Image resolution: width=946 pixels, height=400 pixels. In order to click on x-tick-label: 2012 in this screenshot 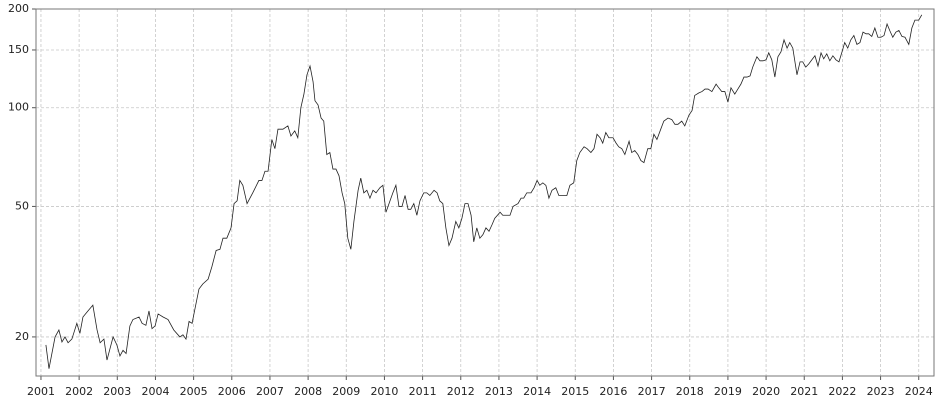, I will do `click(461, 391)`.